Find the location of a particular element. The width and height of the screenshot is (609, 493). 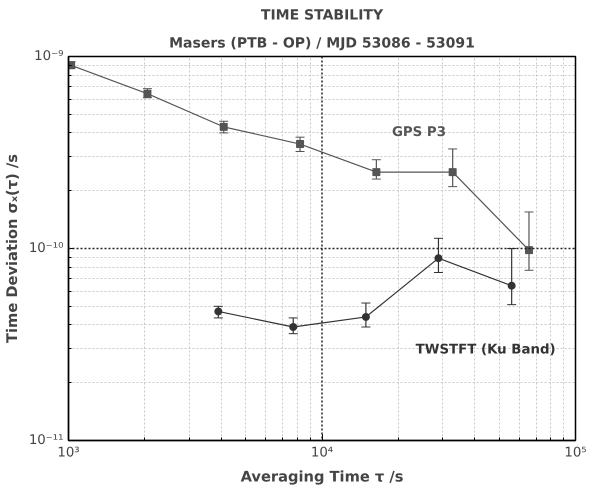

x-tick-label: 10³ is located at coordinates (68, 453).